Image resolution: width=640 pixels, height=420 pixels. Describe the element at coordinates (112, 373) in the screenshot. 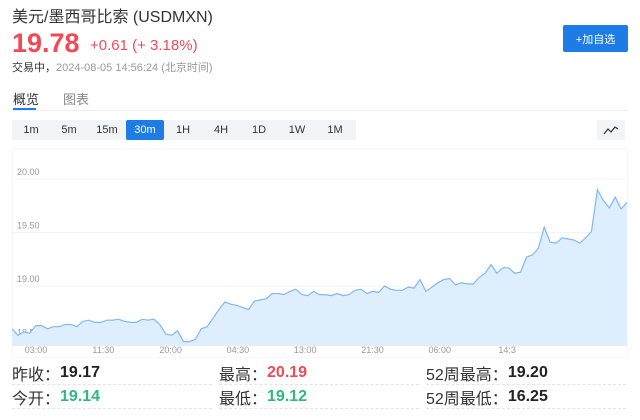

I see `stat-item: 昨收： 19.17` at that location.